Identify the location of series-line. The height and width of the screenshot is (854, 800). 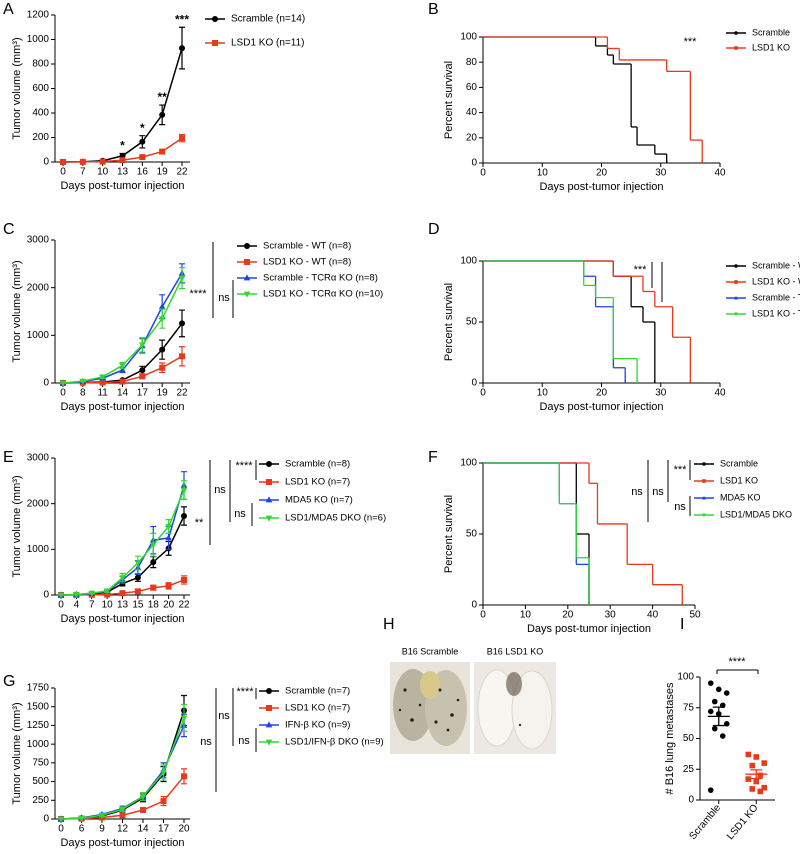
(122, 353).